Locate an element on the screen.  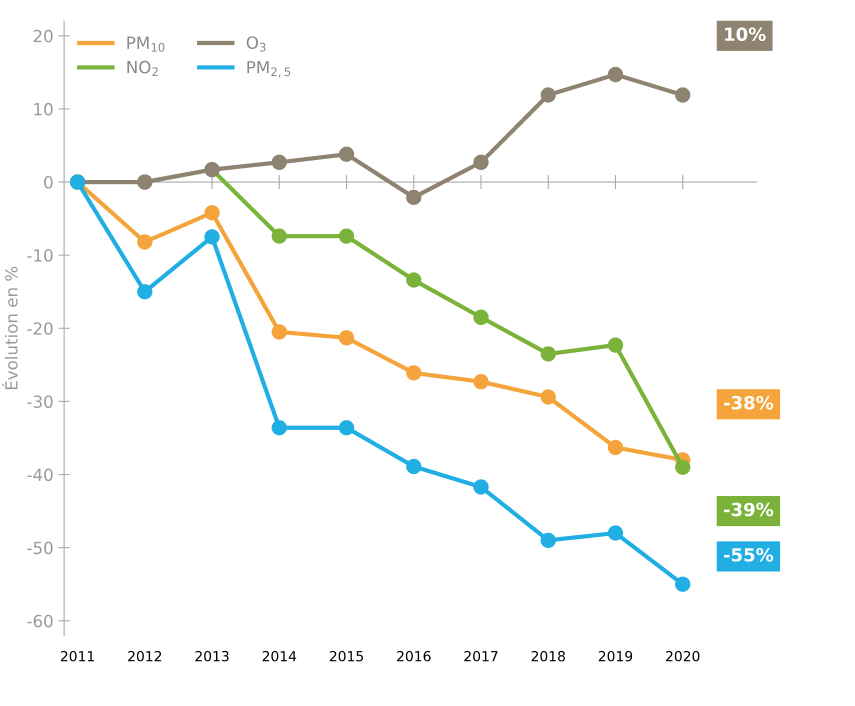
x-tick-label: 2020 is located at coordinates (683, 656).